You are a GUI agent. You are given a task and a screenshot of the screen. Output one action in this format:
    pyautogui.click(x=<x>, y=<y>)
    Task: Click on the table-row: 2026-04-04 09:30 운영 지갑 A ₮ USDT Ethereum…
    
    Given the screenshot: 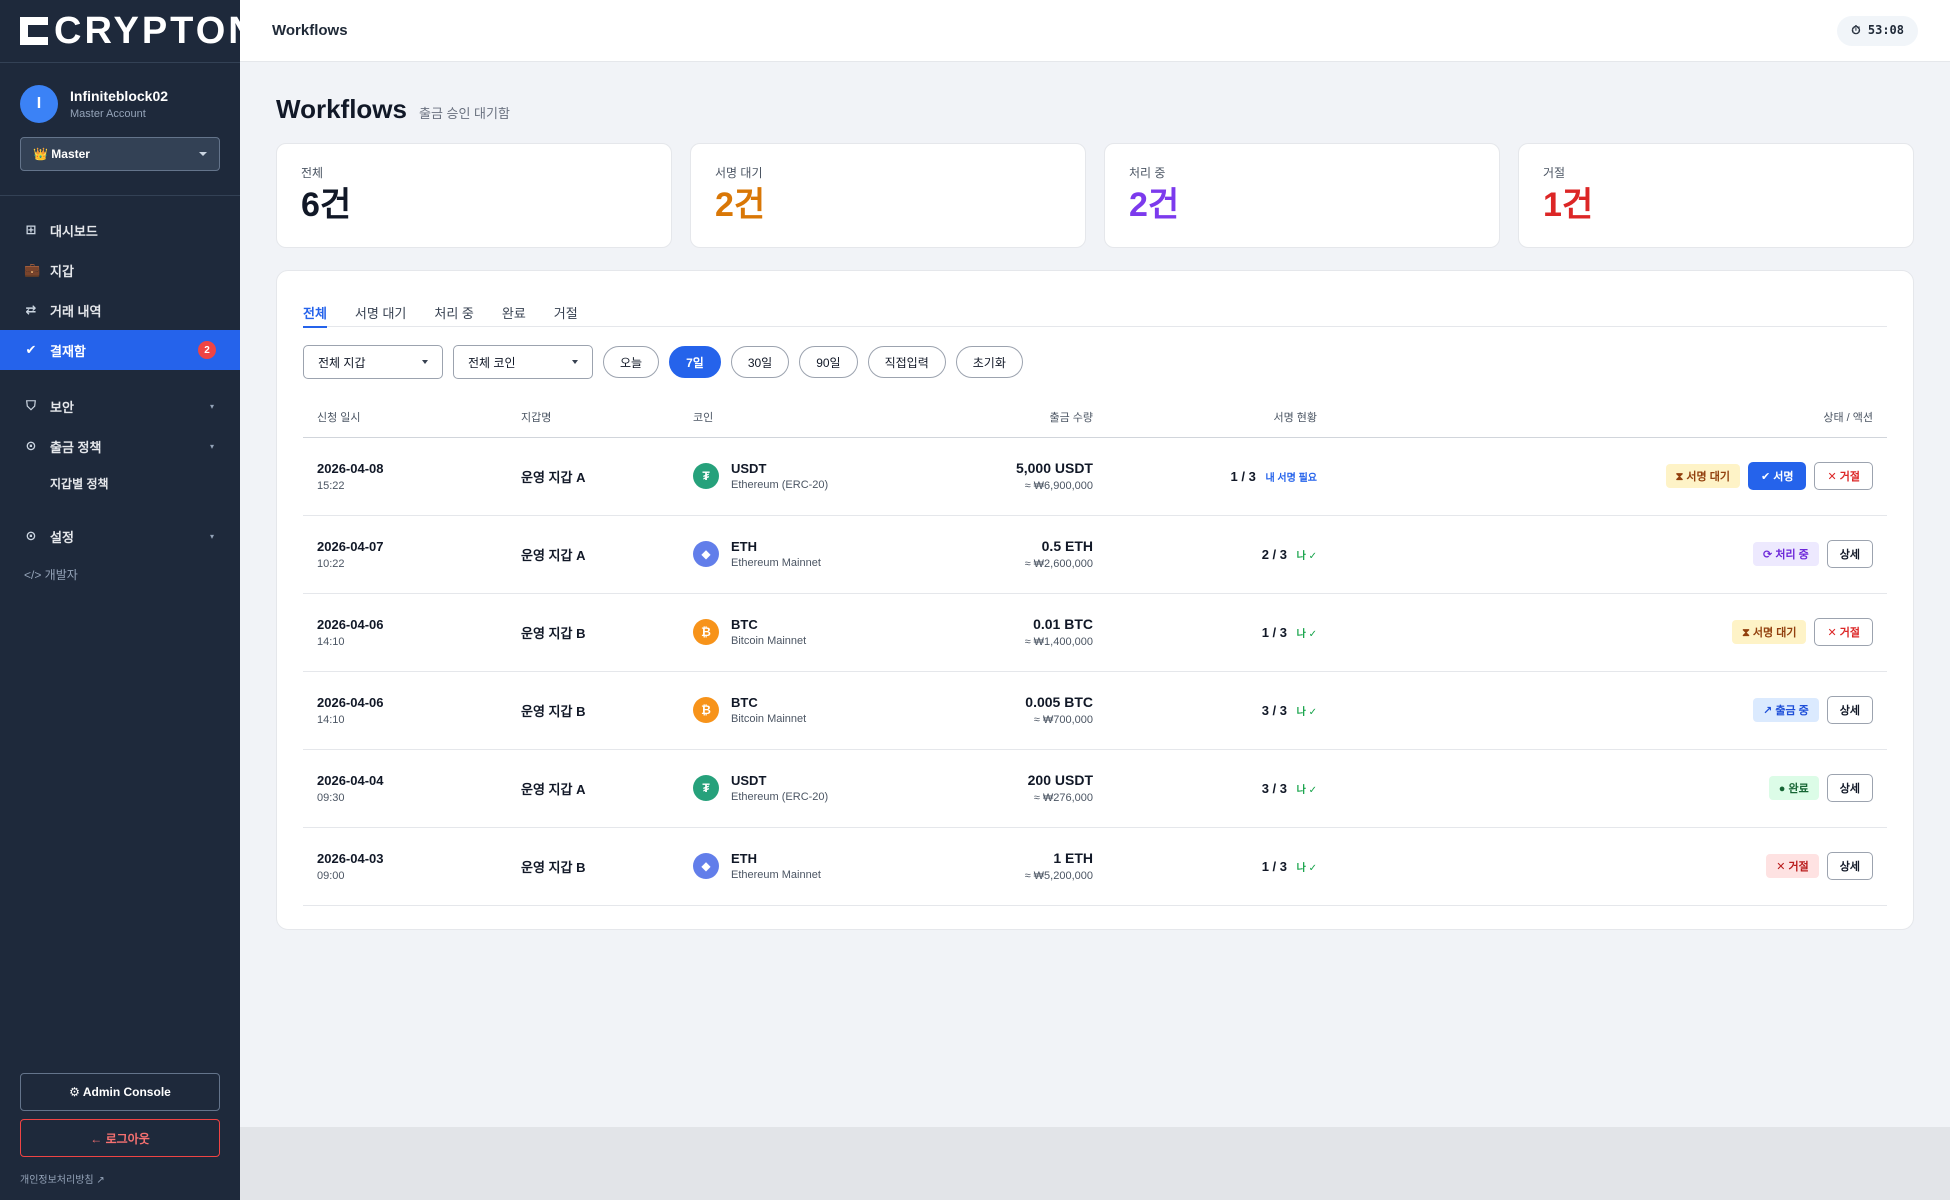 What is the action you would take?
    pyautogui.click(x=1095, y=788)
    